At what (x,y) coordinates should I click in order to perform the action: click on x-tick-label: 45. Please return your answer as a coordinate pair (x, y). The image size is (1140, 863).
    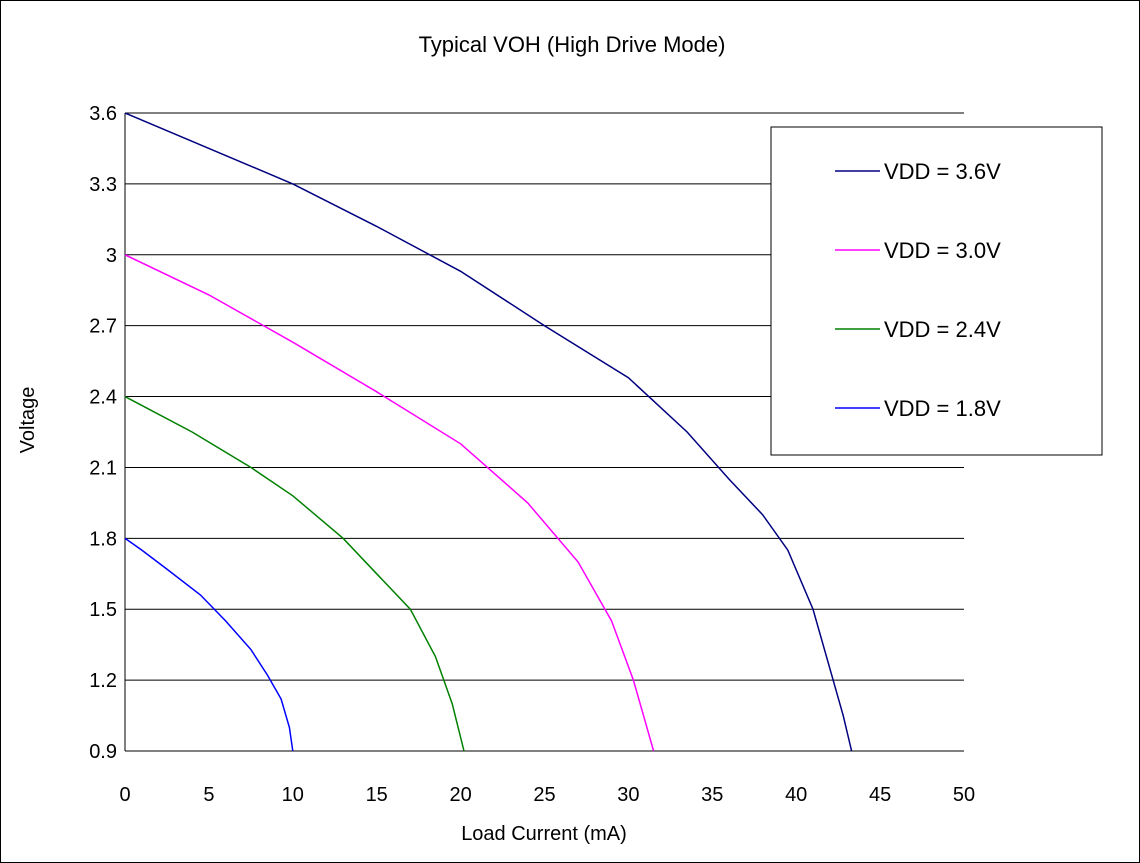
    Looking at the image, I should click on (880, 795).